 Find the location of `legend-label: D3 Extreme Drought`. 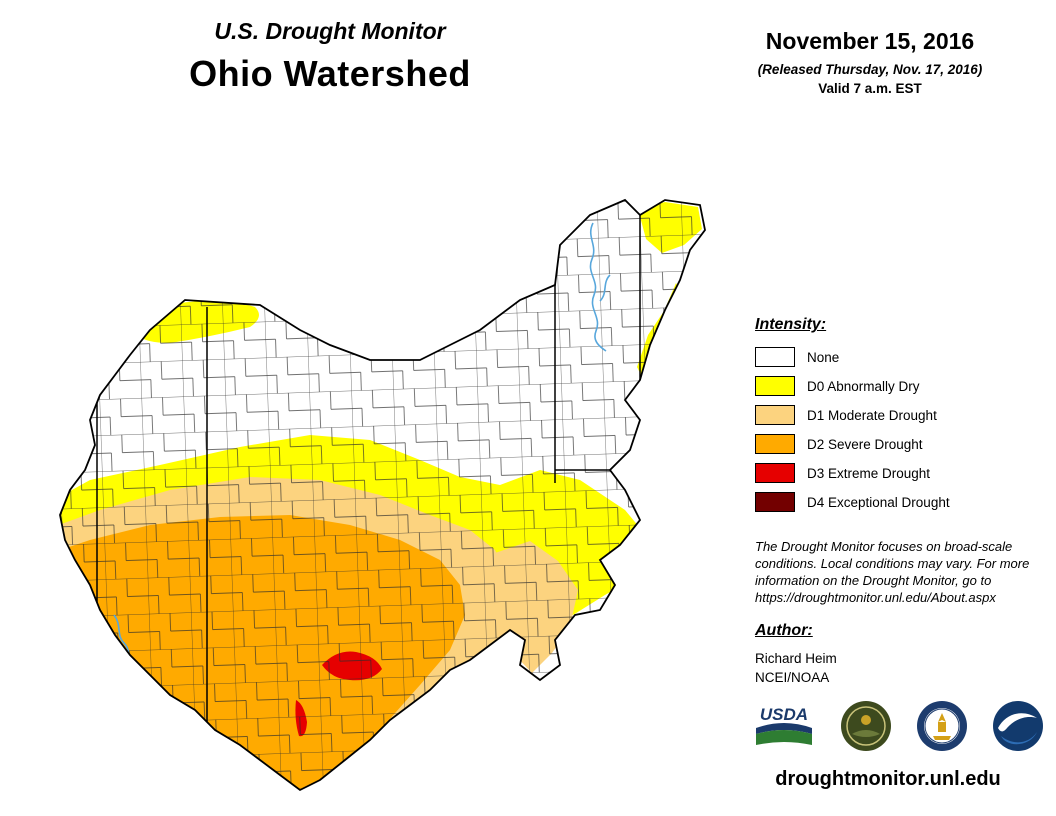

legend-label: D3 Extreme Drought is located at coordinates (869, 473).